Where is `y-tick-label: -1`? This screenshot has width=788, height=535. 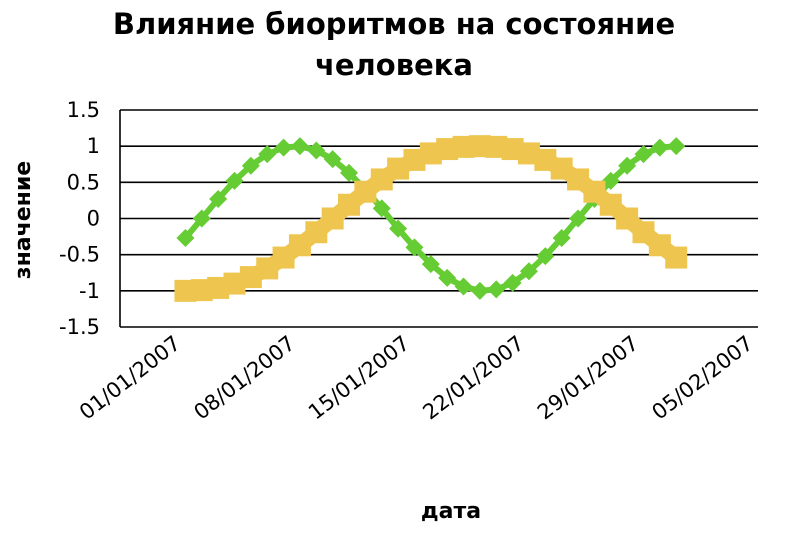
y-tick-label: -1 is located at coordinates (89, 291).